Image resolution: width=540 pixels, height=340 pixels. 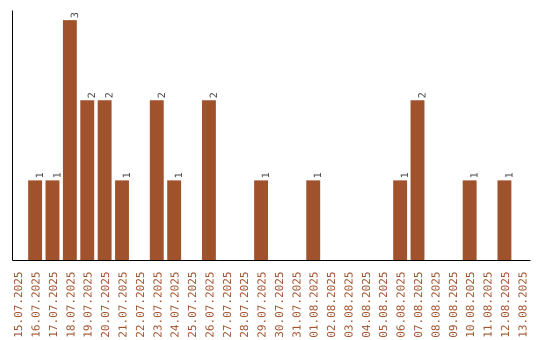 What do you see at coordinates (523, 304) in the screenshot?
I see `x-tick-label: 13.08.2025` at bounding box center [523, 304].